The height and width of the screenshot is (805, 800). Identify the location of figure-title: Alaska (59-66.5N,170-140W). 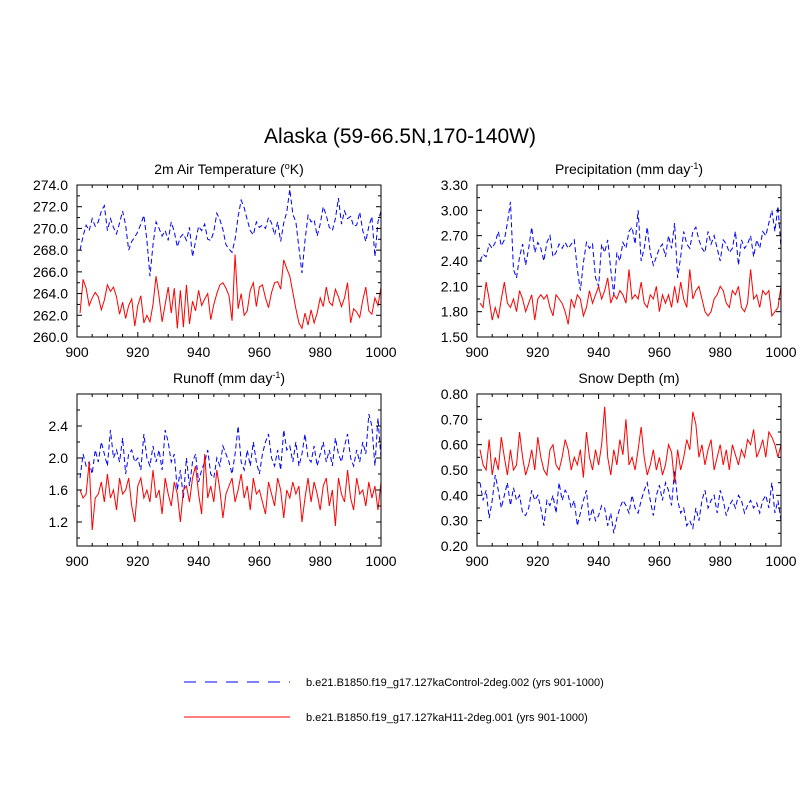
(400, 136).